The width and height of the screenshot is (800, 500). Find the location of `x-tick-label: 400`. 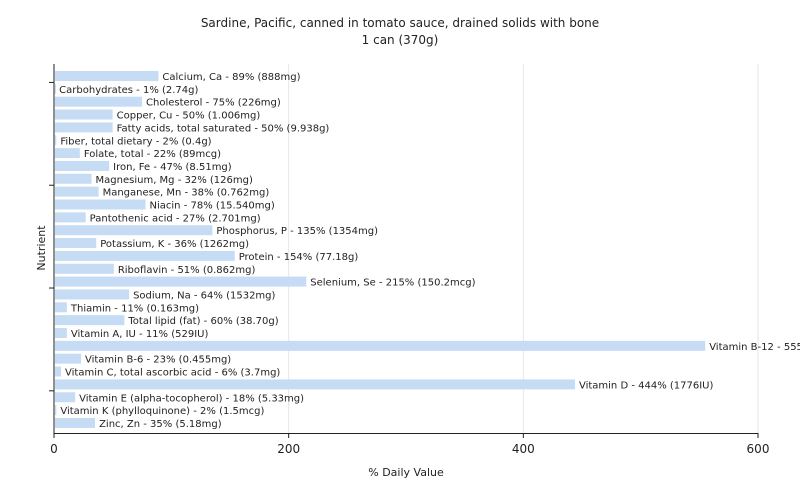

x-tick-label: 400 is located at coordinates (523, 449).